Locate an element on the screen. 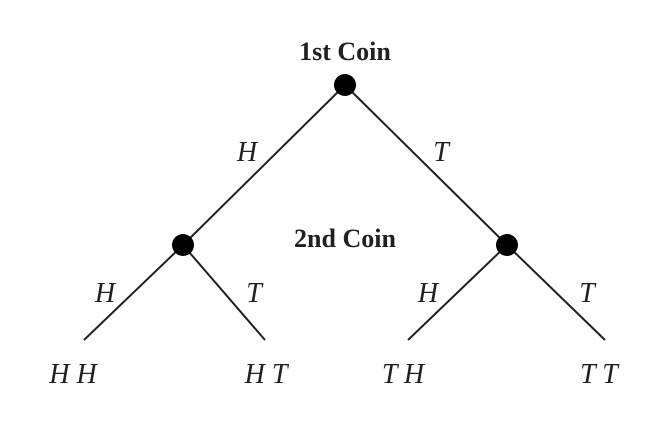  edge-root-to-left is located at coordinates (264, 165).